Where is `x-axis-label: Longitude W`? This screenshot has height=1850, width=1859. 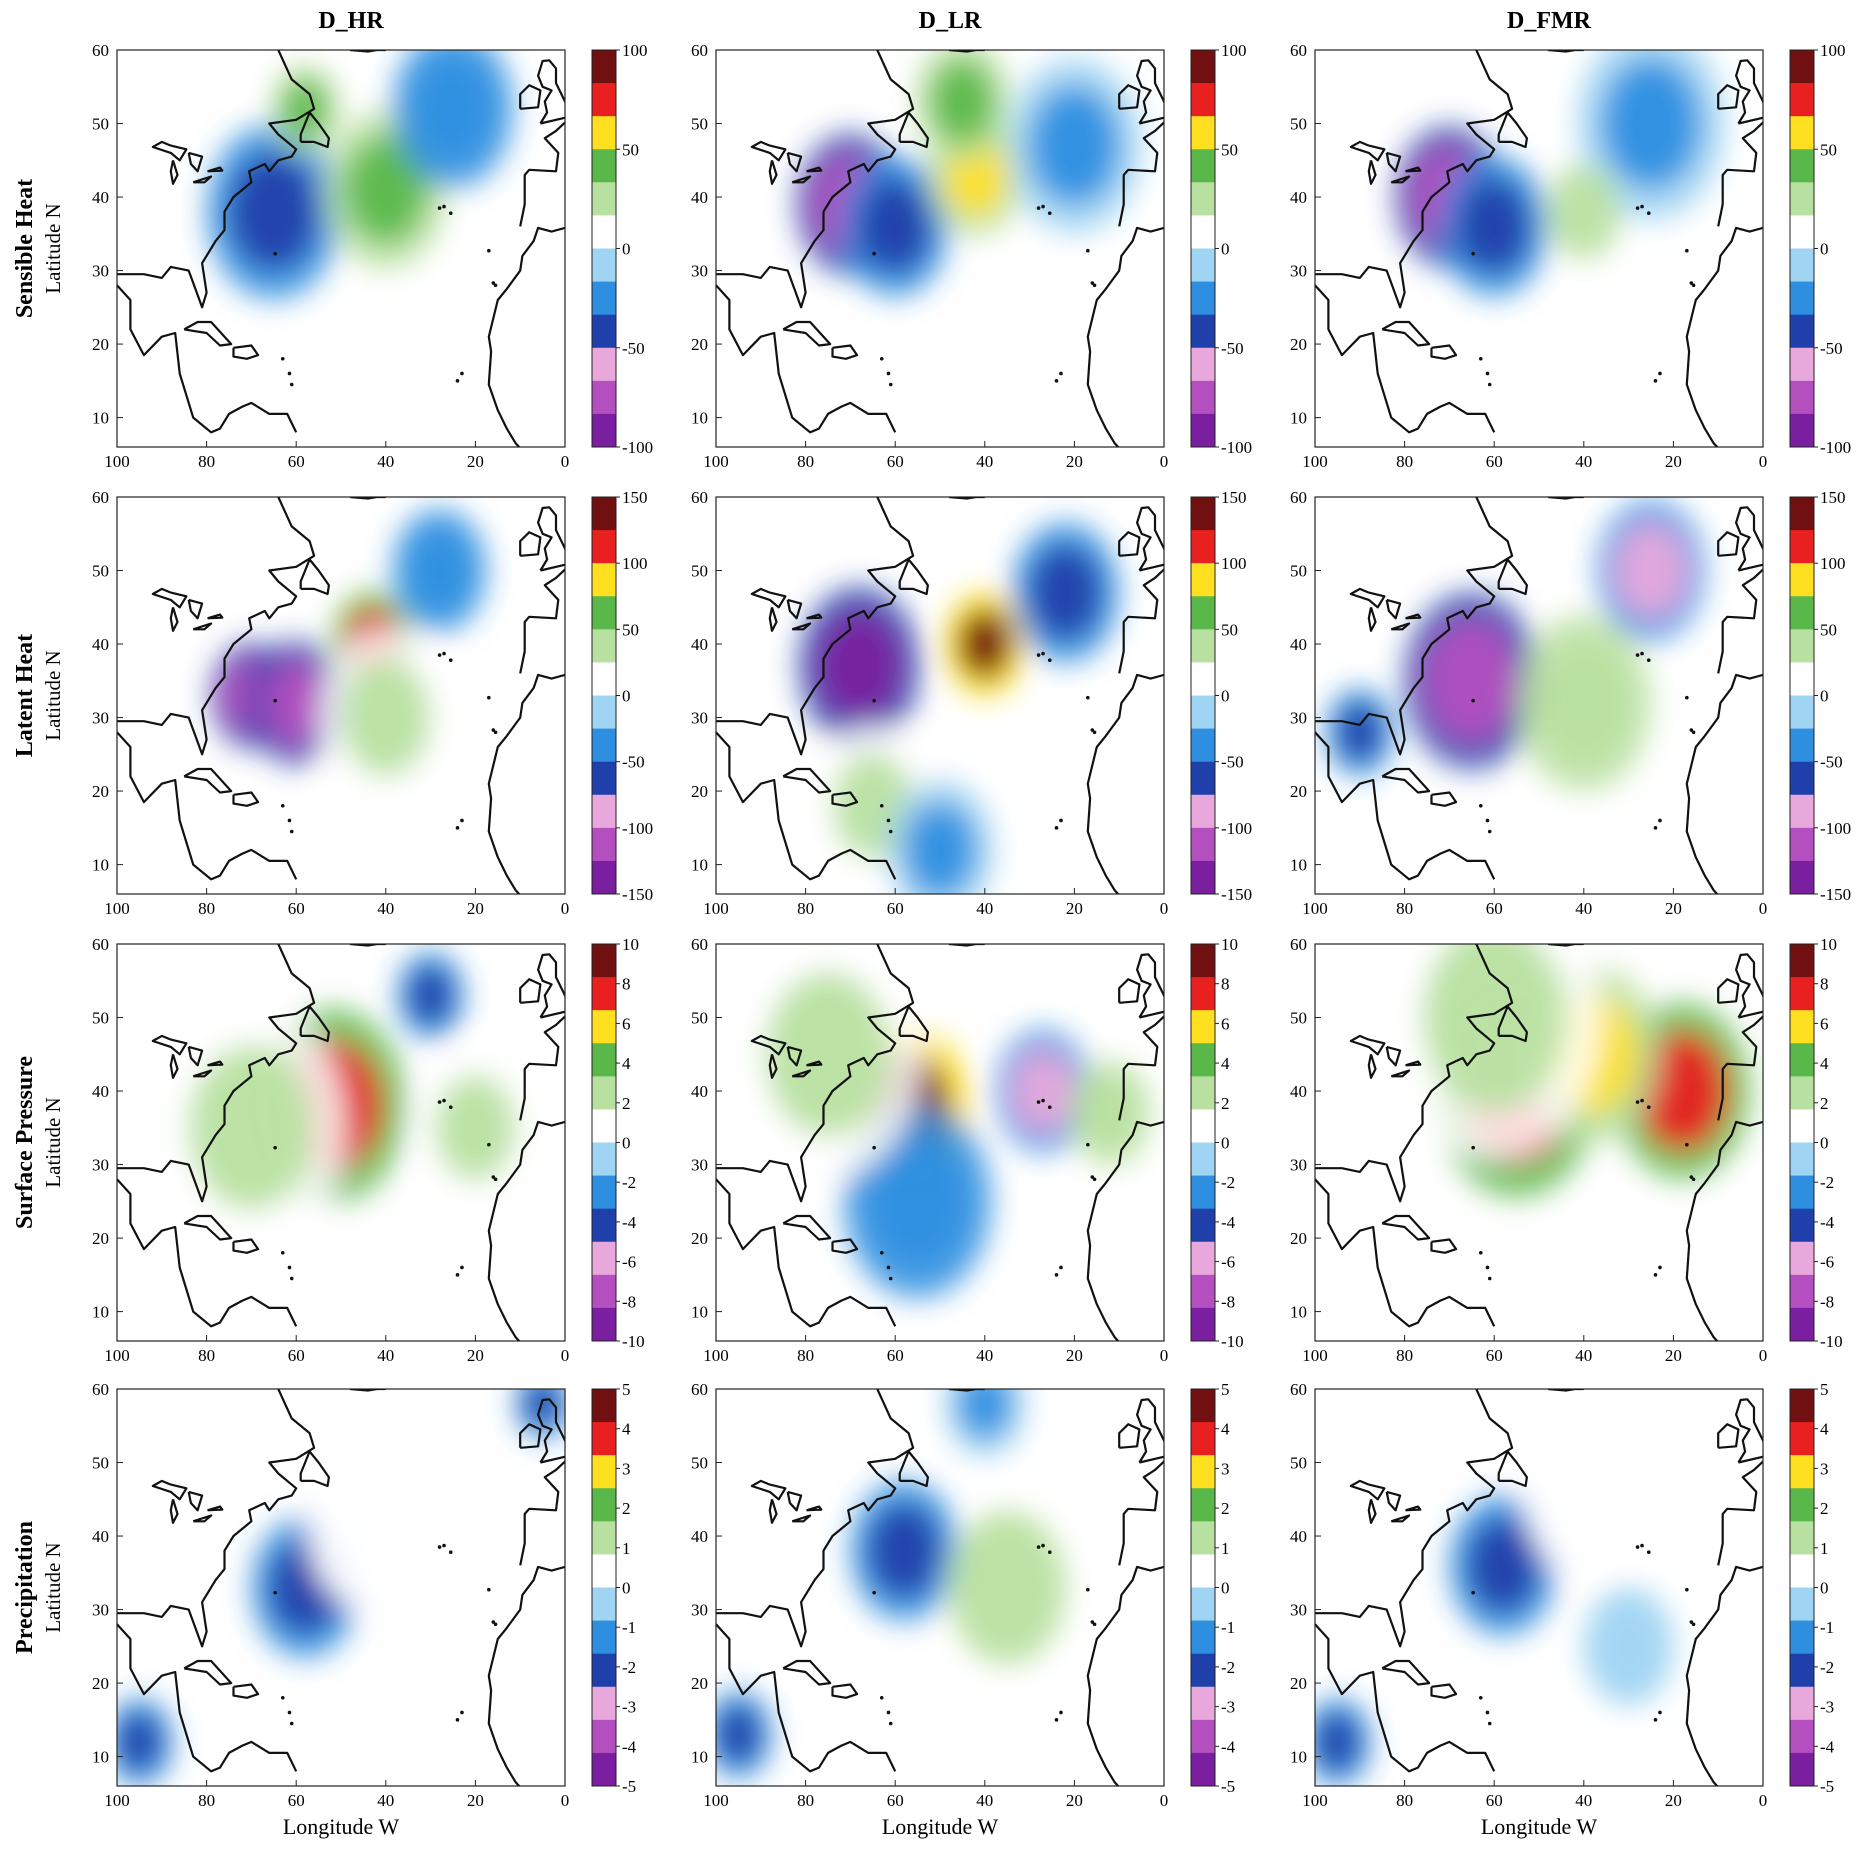
x-axis-label: Longitude W is located at coordinates (940, 1826).